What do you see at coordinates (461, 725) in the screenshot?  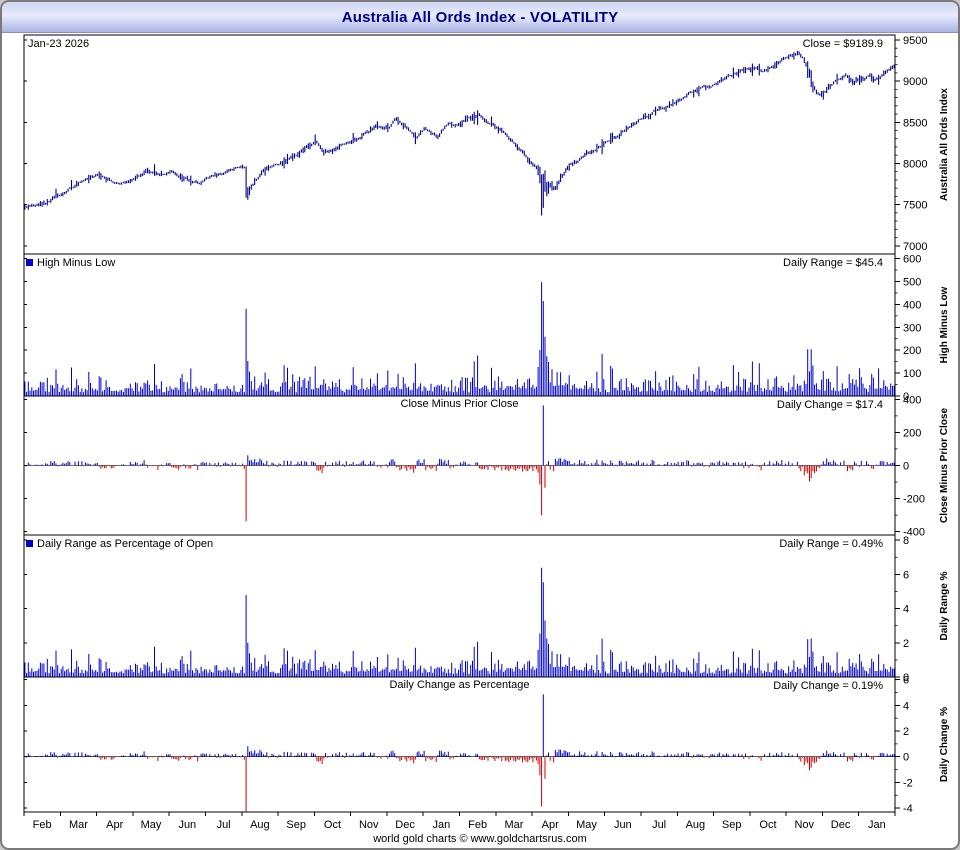 I see `changePct-bars-positive` at bounding box center [461, 725].